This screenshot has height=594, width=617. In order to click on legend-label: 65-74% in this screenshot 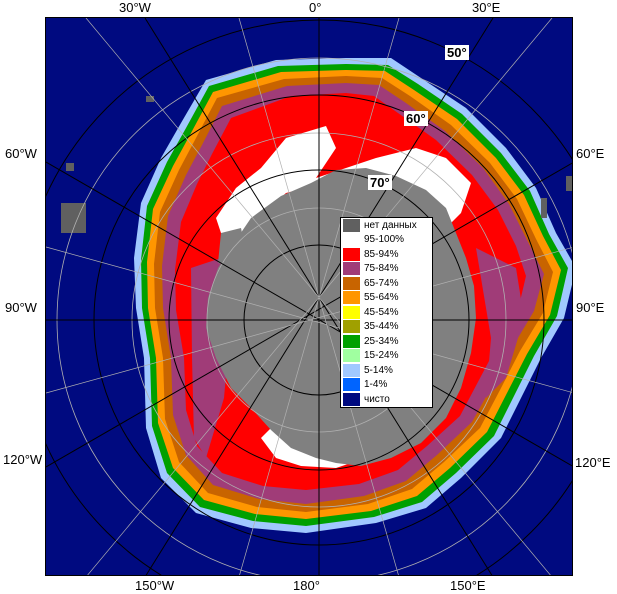, I will do `click(381, 283)`.